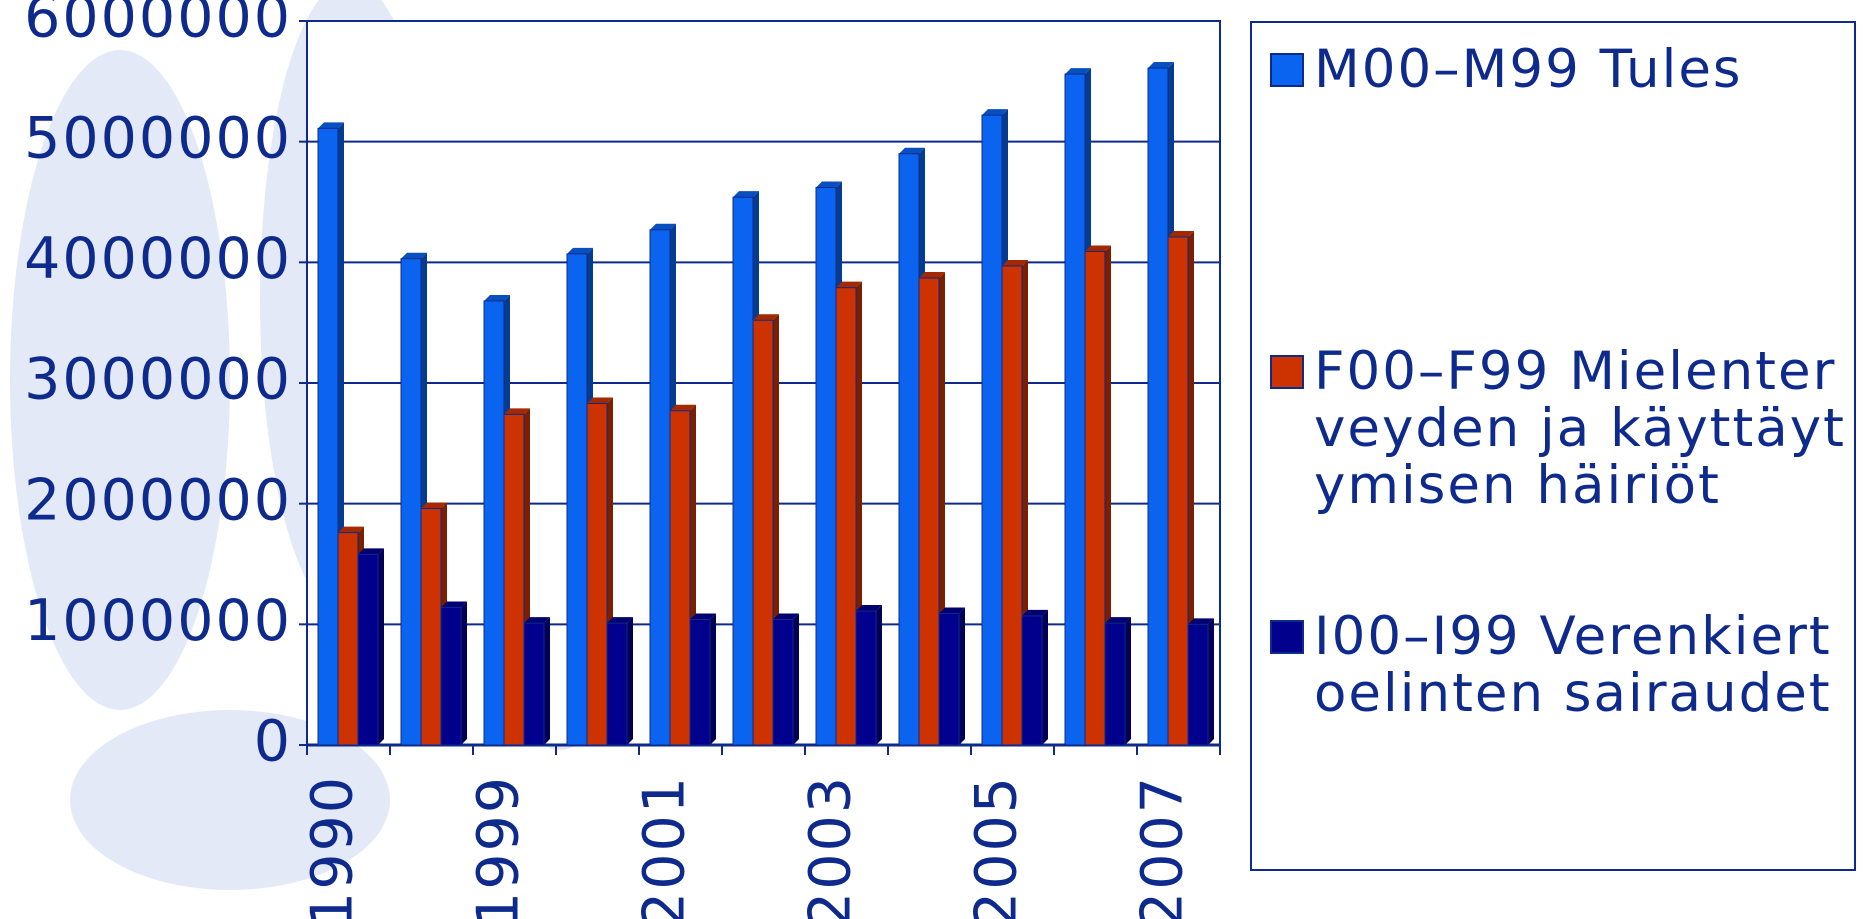  I want to click on x-tick-label: 2007, so click(1163, 847).